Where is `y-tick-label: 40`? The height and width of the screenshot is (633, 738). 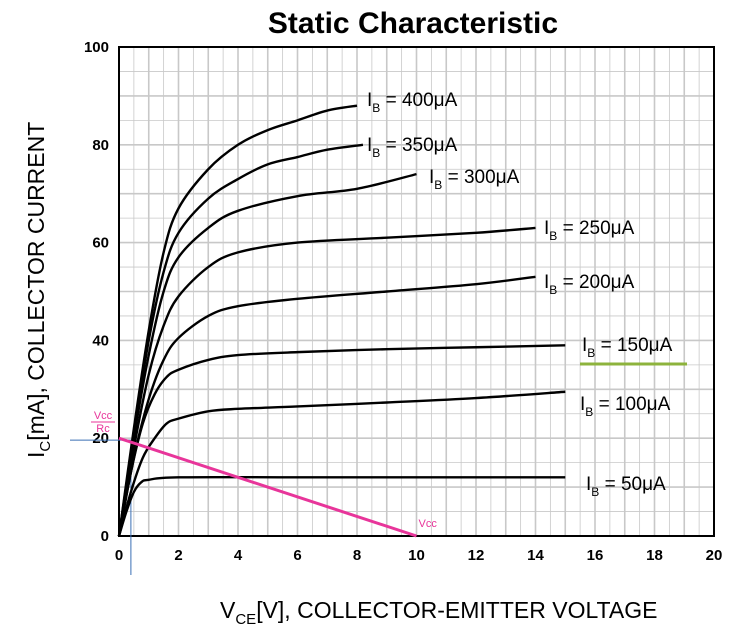 y-tick-label: 40 is located at coordinates (100, 340).